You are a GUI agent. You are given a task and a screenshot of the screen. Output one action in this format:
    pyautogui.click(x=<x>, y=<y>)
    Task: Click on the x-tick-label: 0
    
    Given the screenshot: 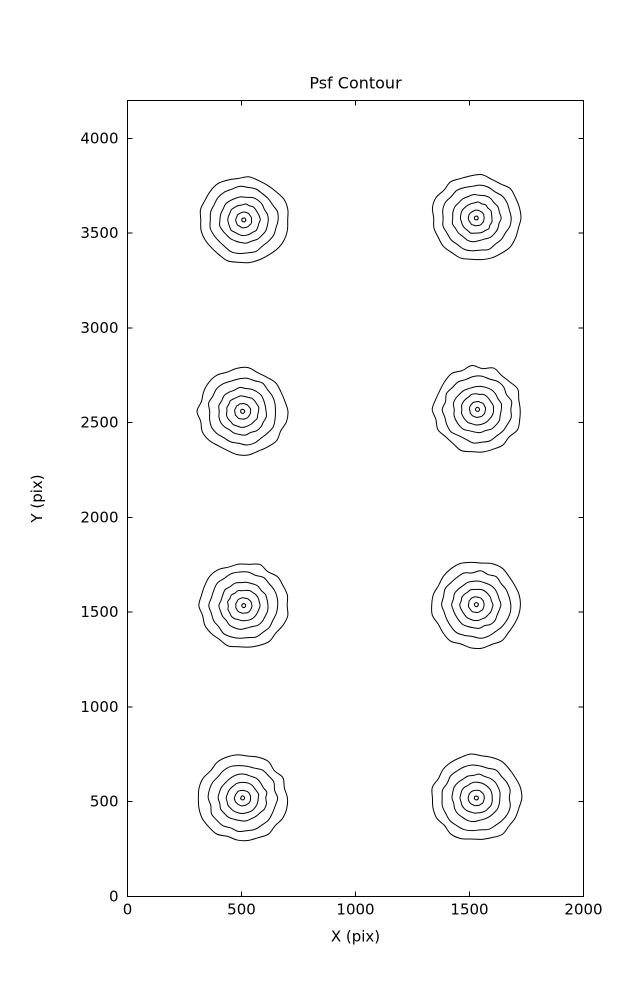 What is the action you would take?
    pyautogui.click(x=128, y=910)
    